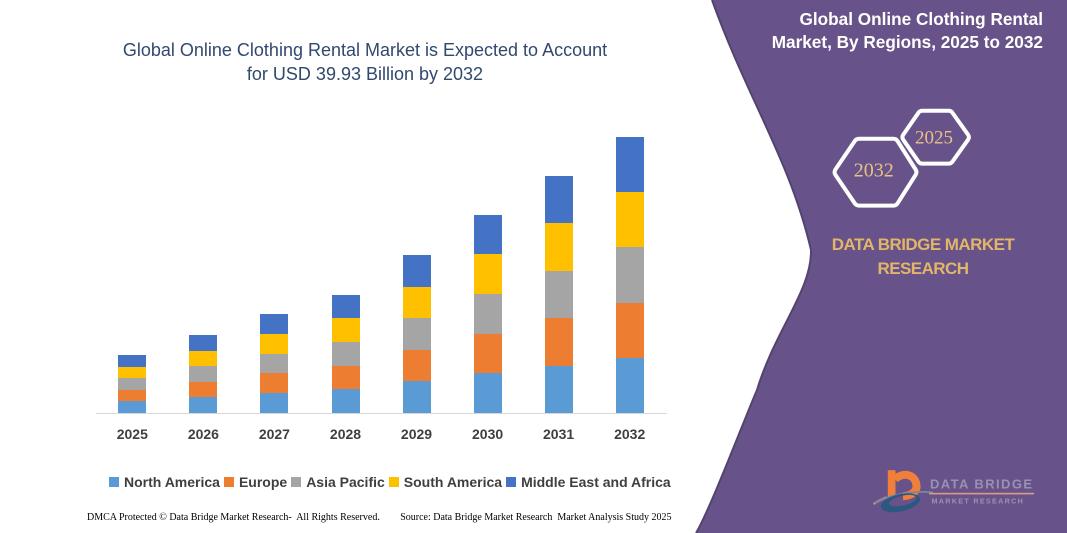 Image resolution: width=1067 pixels, height=533 pixels. What do you see at coordinates (981, 484) in the screenshot?
I see `svg-text: DATA BRIDGE` at bounding box center [981, 484].